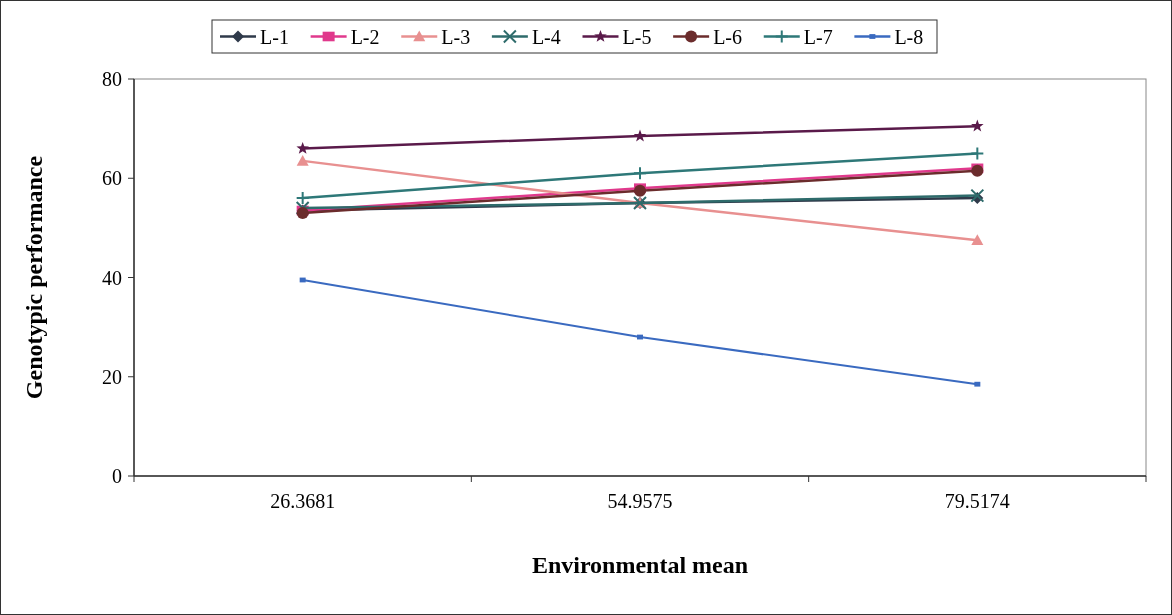  What do you see at coordinates (34, 277) in the screenshot?
I see `y-axis-title: Genotypic performance` at bounding box center [34, 277].